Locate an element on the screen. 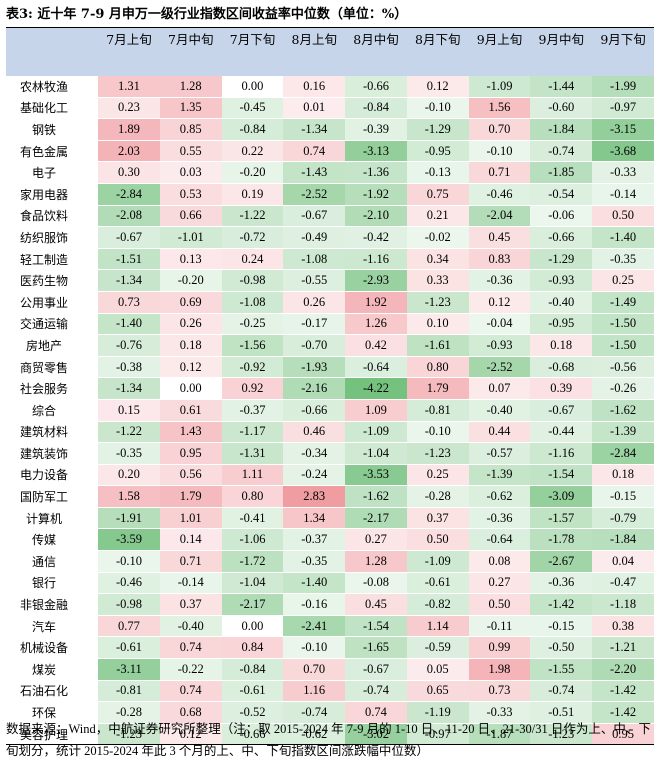 The width and height of the screenshot is (660, 766). table-title: 表3: 近十年 7-9 月申万一级行业指数区间收益率中位数（单位：%） is located at coordinates (207, 14).